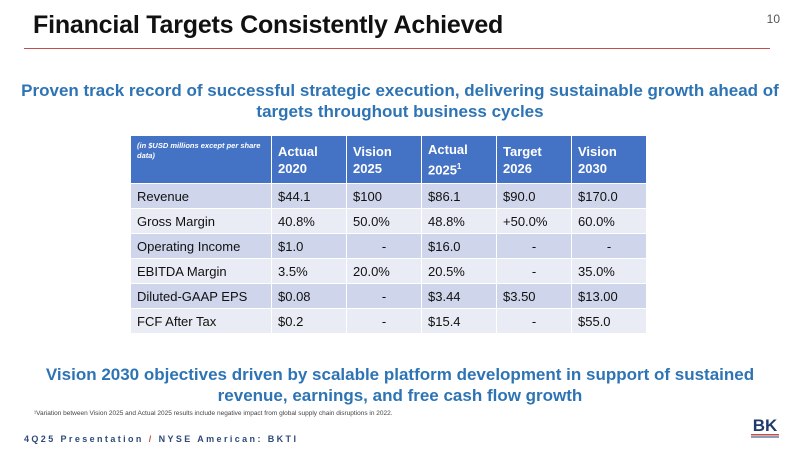  What do you see at coordinates (84, 439) in the screenshot?
I see `footer-presentation: 4Q25 Presentation` at bounding box center [84, 439].